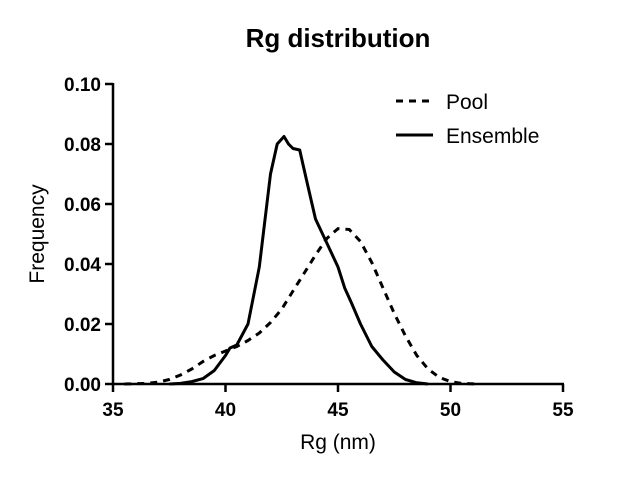 The width and height of the screenshot is (631, 477). What do you see at coordinates (467, 102) in the screenshot?
I see `legend-label-pool: Pool` at bounding box center [467, 102].